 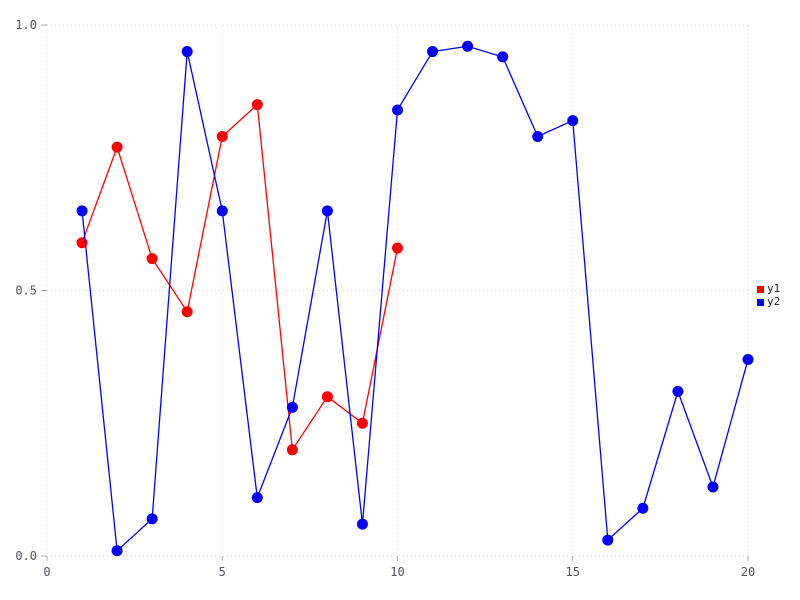 I want to click on legend-entry-y2: y2, so click(x=768, y=302).